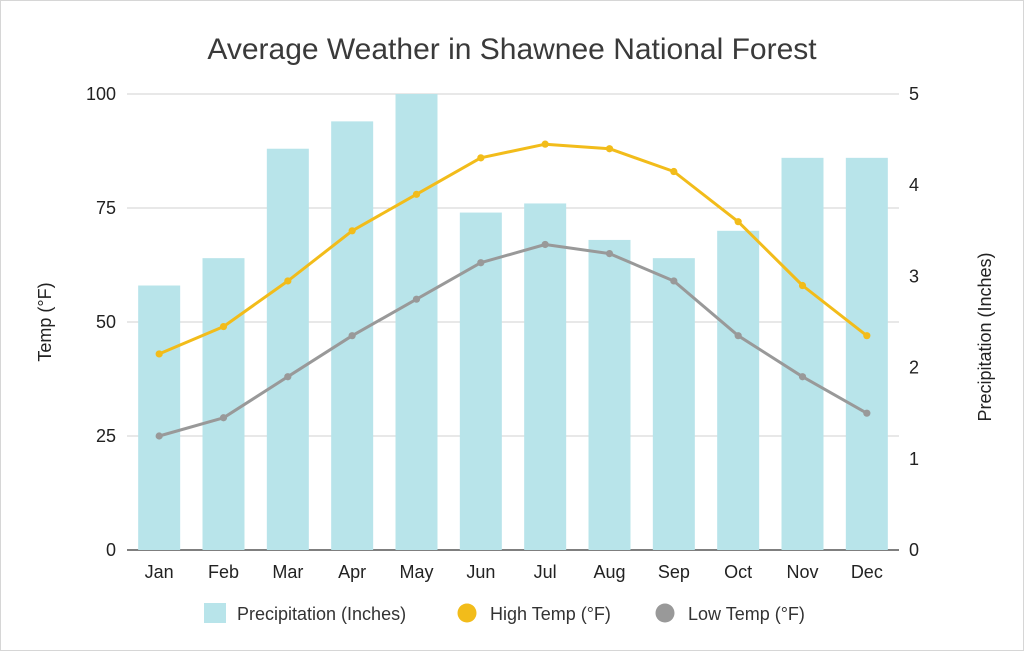  What do you see at coordinates (416, 299) in the screenshot?
I see `low-temp-point-may` at bounding box center [416, 299].